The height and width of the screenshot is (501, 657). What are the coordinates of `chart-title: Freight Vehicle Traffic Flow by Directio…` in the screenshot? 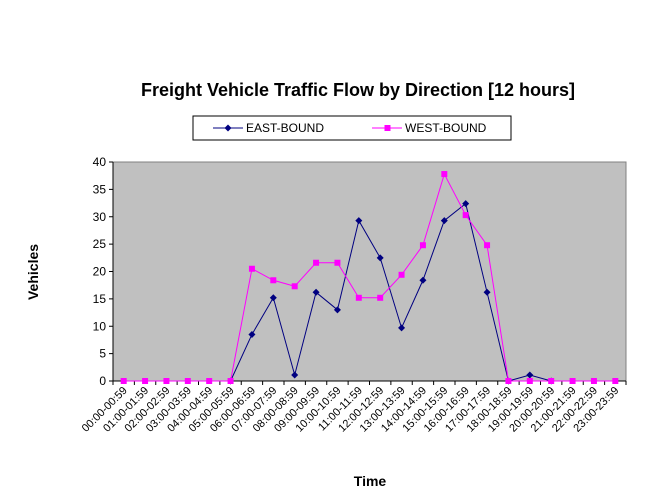 It's located at (358, 90).